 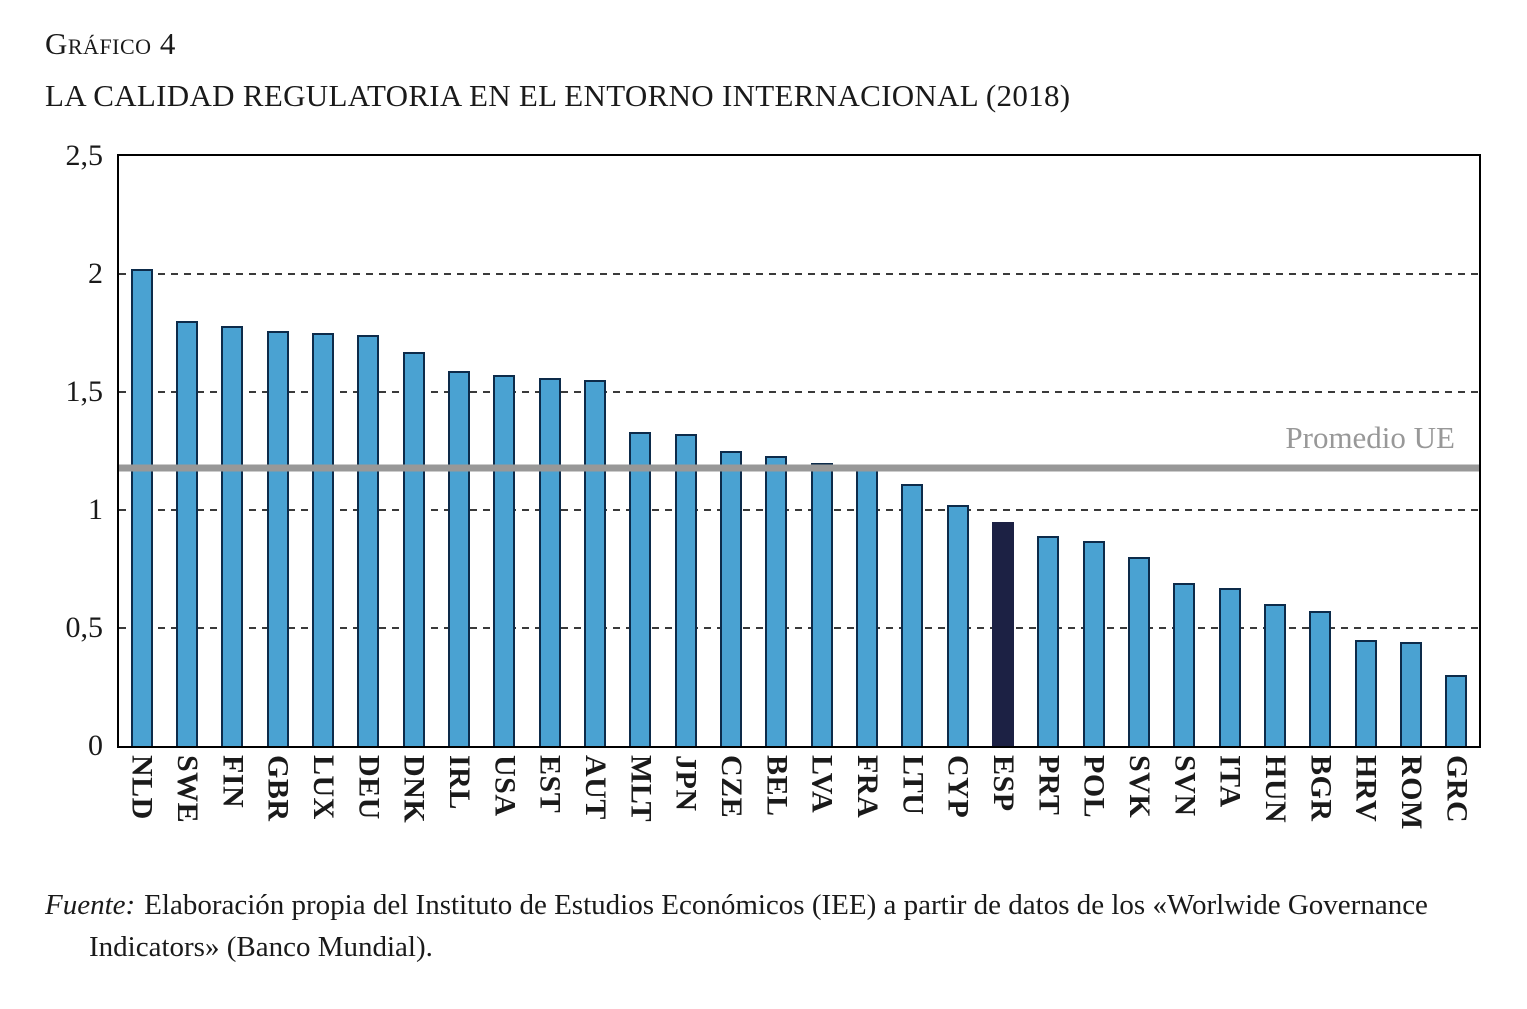 What do you see at coordinates (323, 539) in the screenshot?
I see `bar-lux` at bounding box center [323, 539].